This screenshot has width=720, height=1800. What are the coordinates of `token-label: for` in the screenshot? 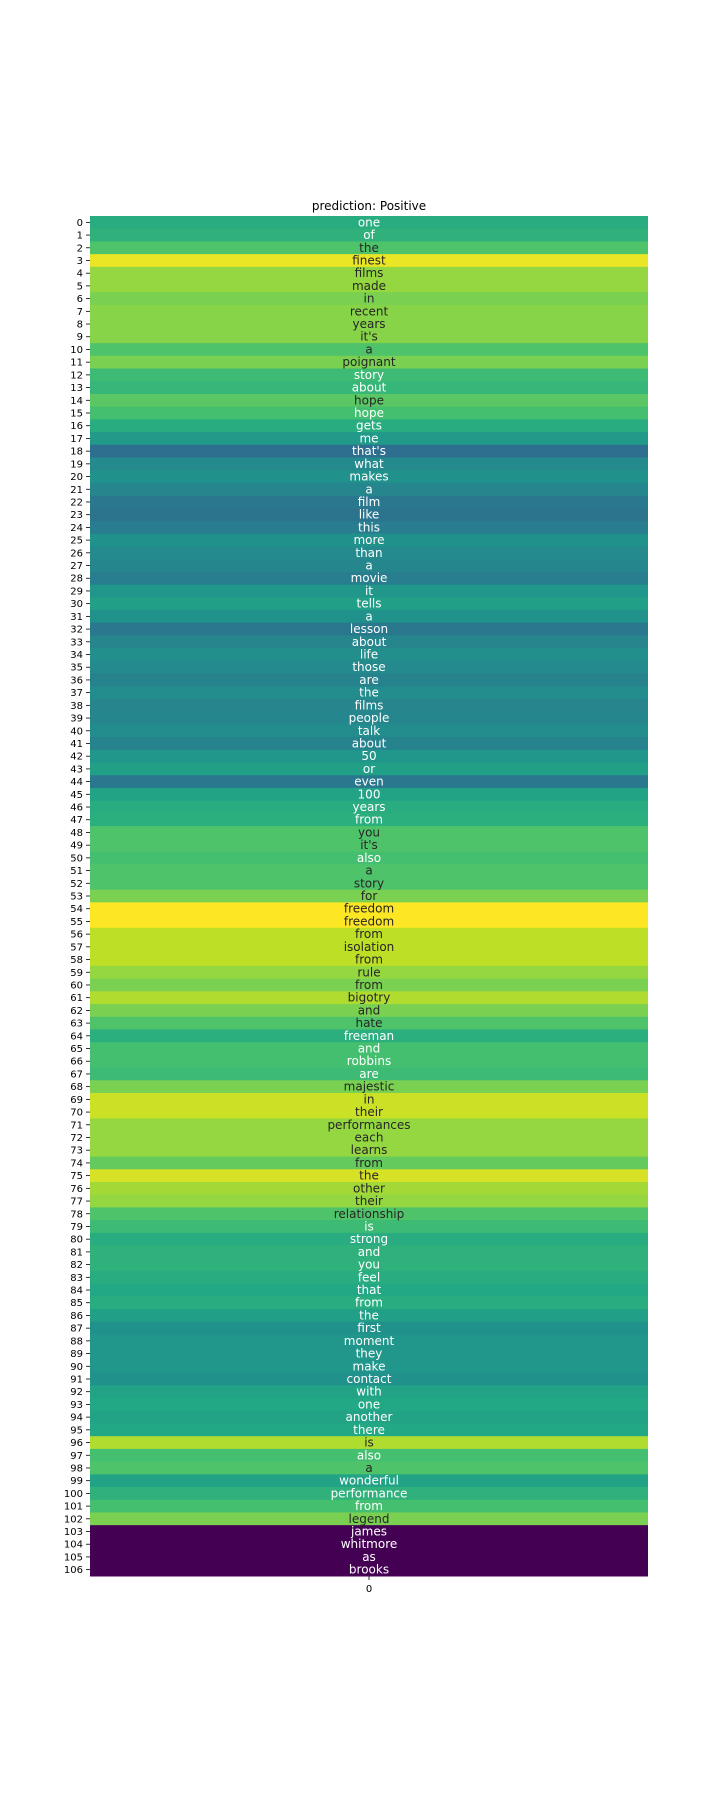 It's located at (369, 896).